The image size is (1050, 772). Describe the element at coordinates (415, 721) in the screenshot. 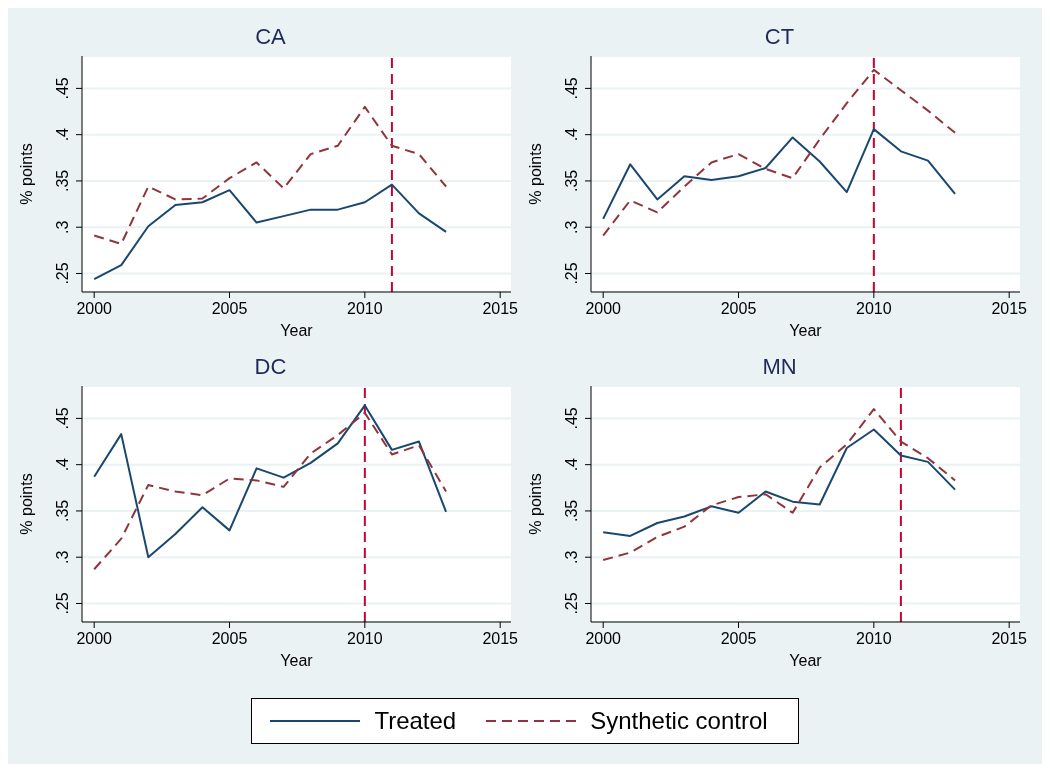

I see `legend-label: Treated` at that location.